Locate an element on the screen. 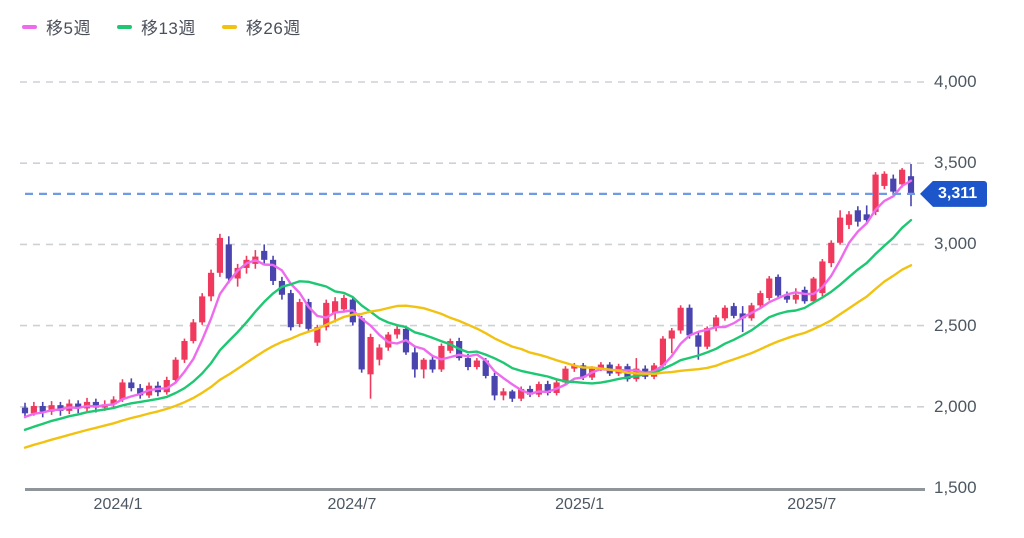 Image resolution: width=1024 pixels, height=538 pixels. x-axis-label: 2025/1 is located at coordinates (580, 504).